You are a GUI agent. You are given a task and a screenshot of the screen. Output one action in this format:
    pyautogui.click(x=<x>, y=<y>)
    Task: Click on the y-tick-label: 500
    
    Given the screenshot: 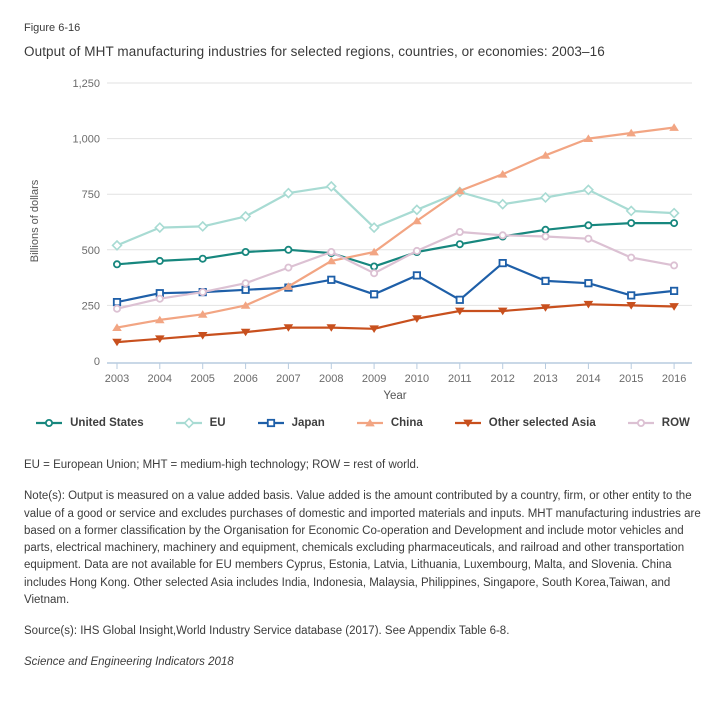 What is the action you would take?
    pyautogui.click(x=91, y=251)
    